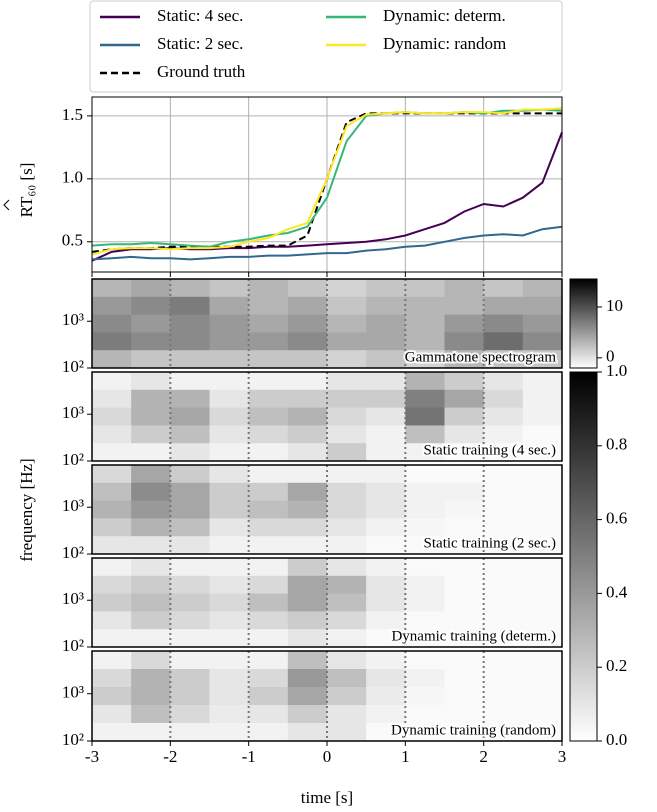 This screenshot has height=812, width=657. Describe the element at coordinates (92, 756) in the screenshot. I see `x-tick-label: -3` at that location.